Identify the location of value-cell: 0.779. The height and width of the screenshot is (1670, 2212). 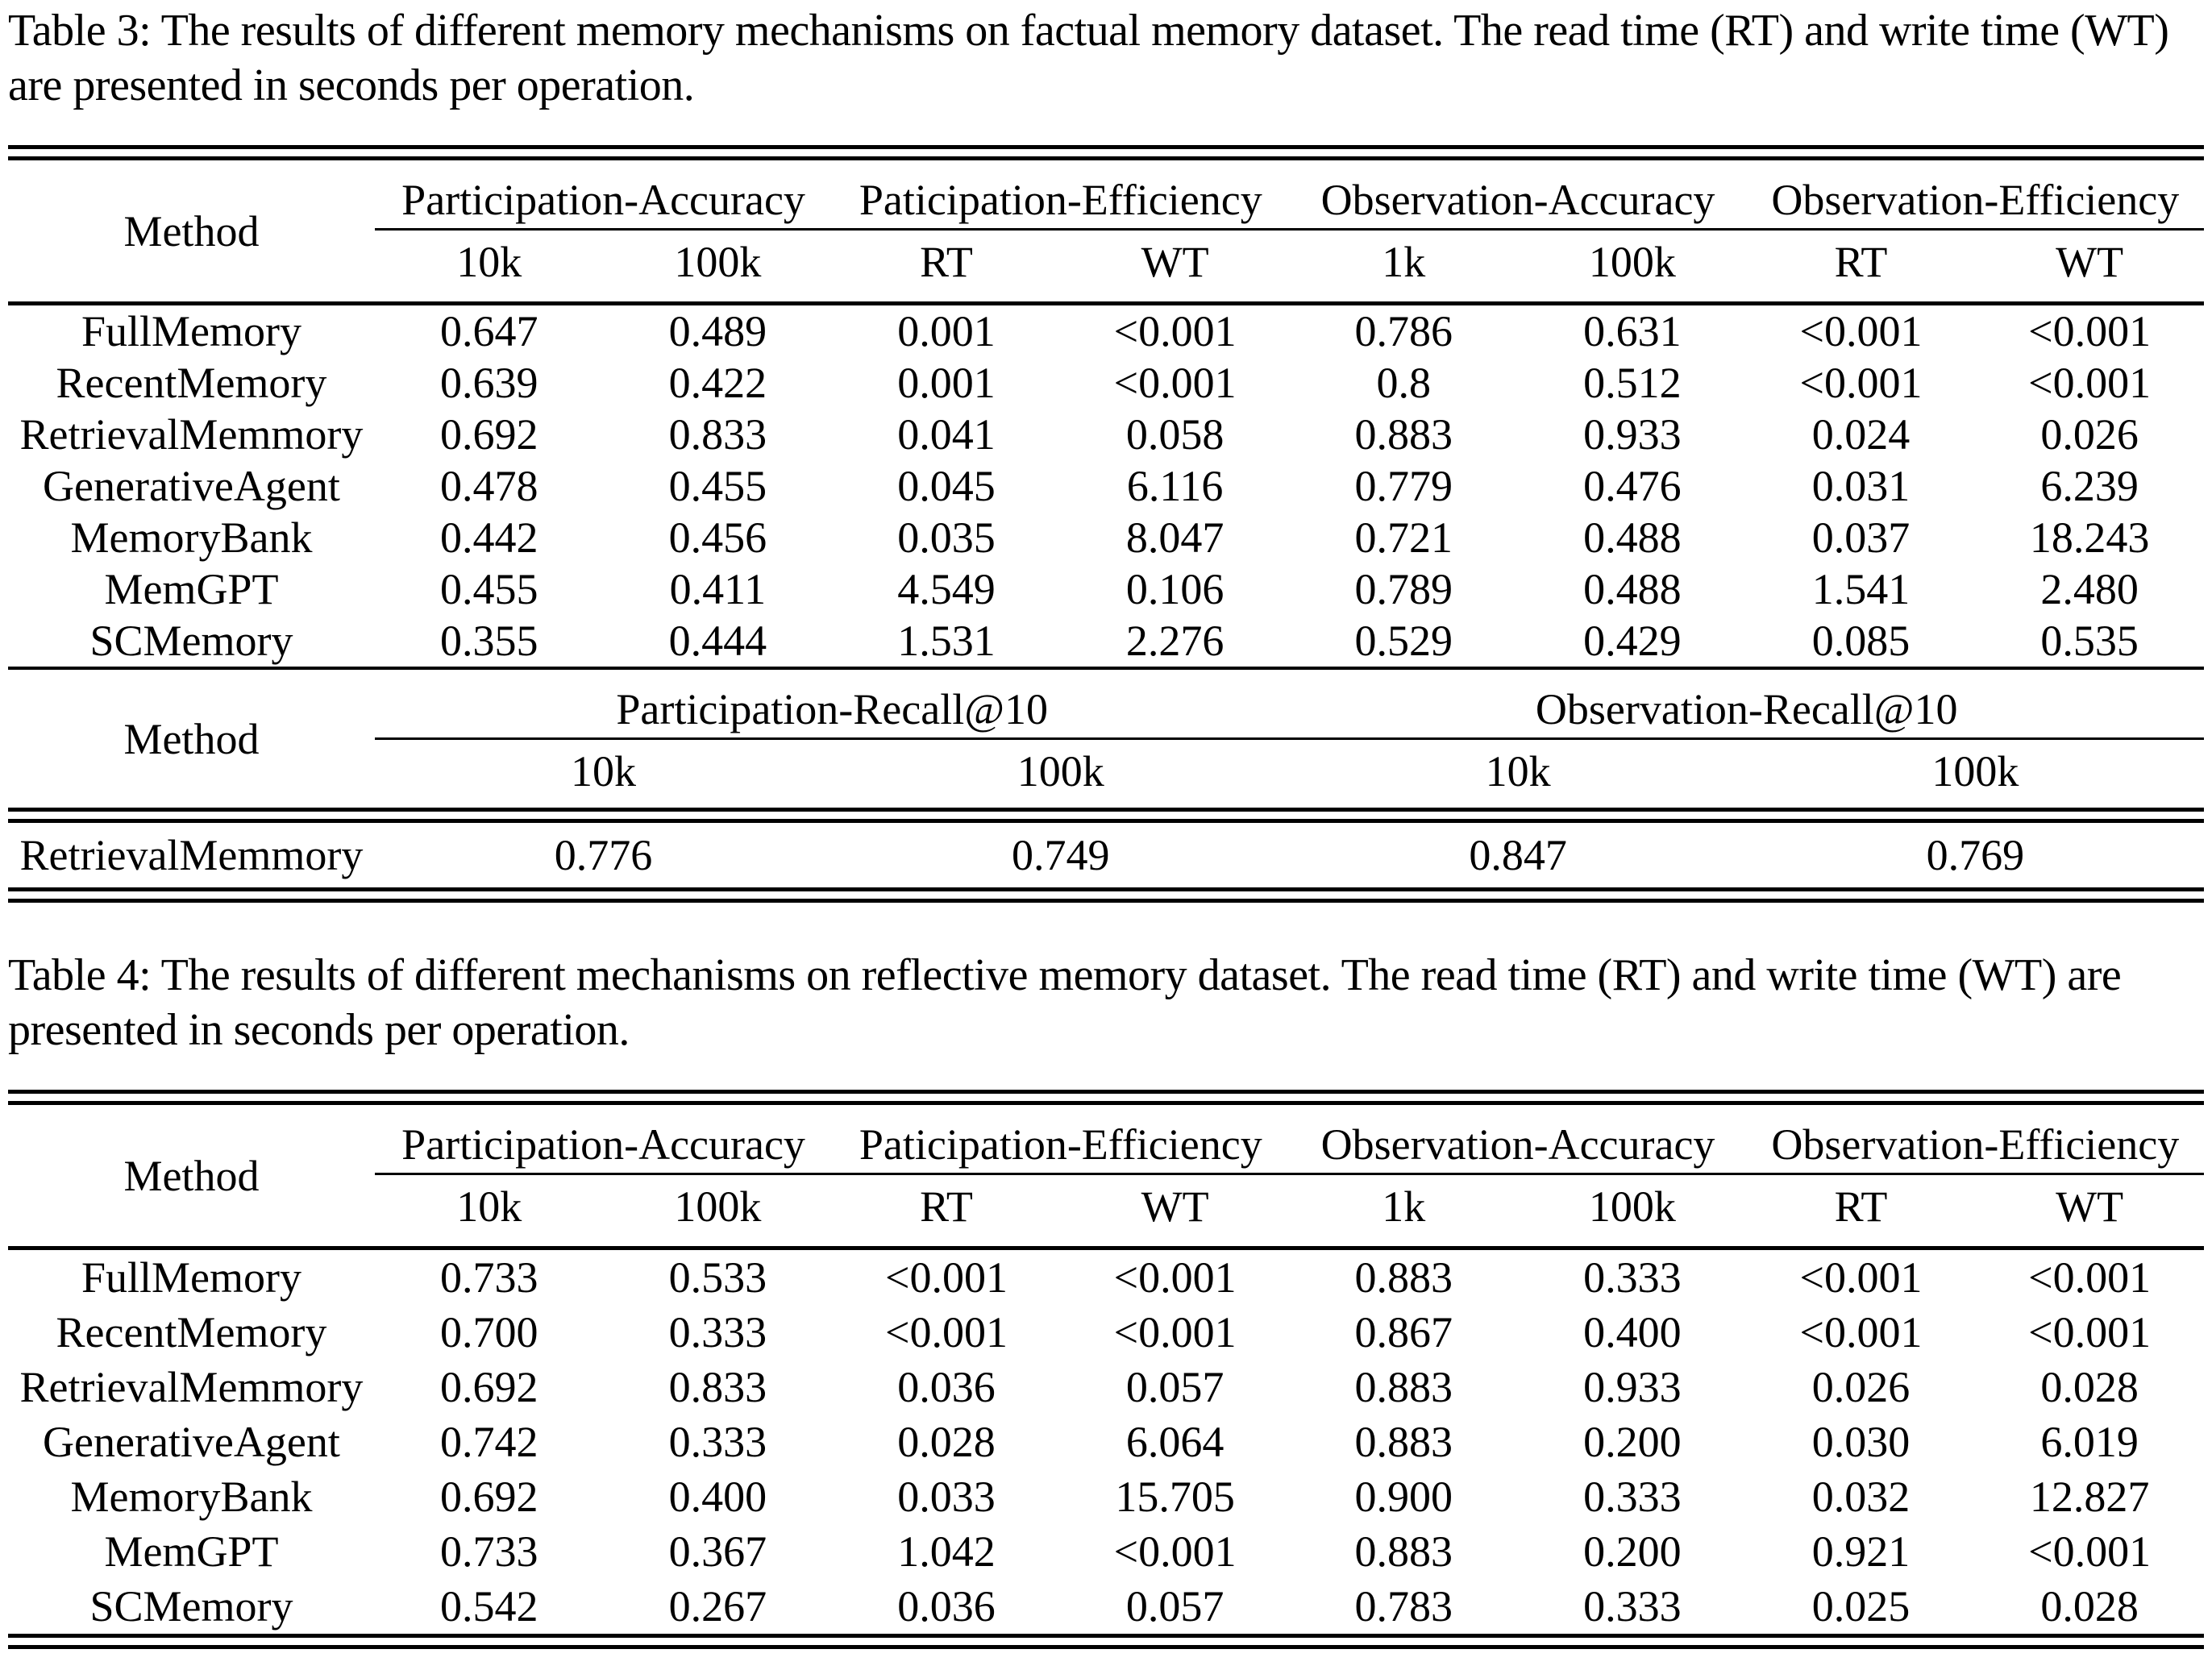
(1403, 486).